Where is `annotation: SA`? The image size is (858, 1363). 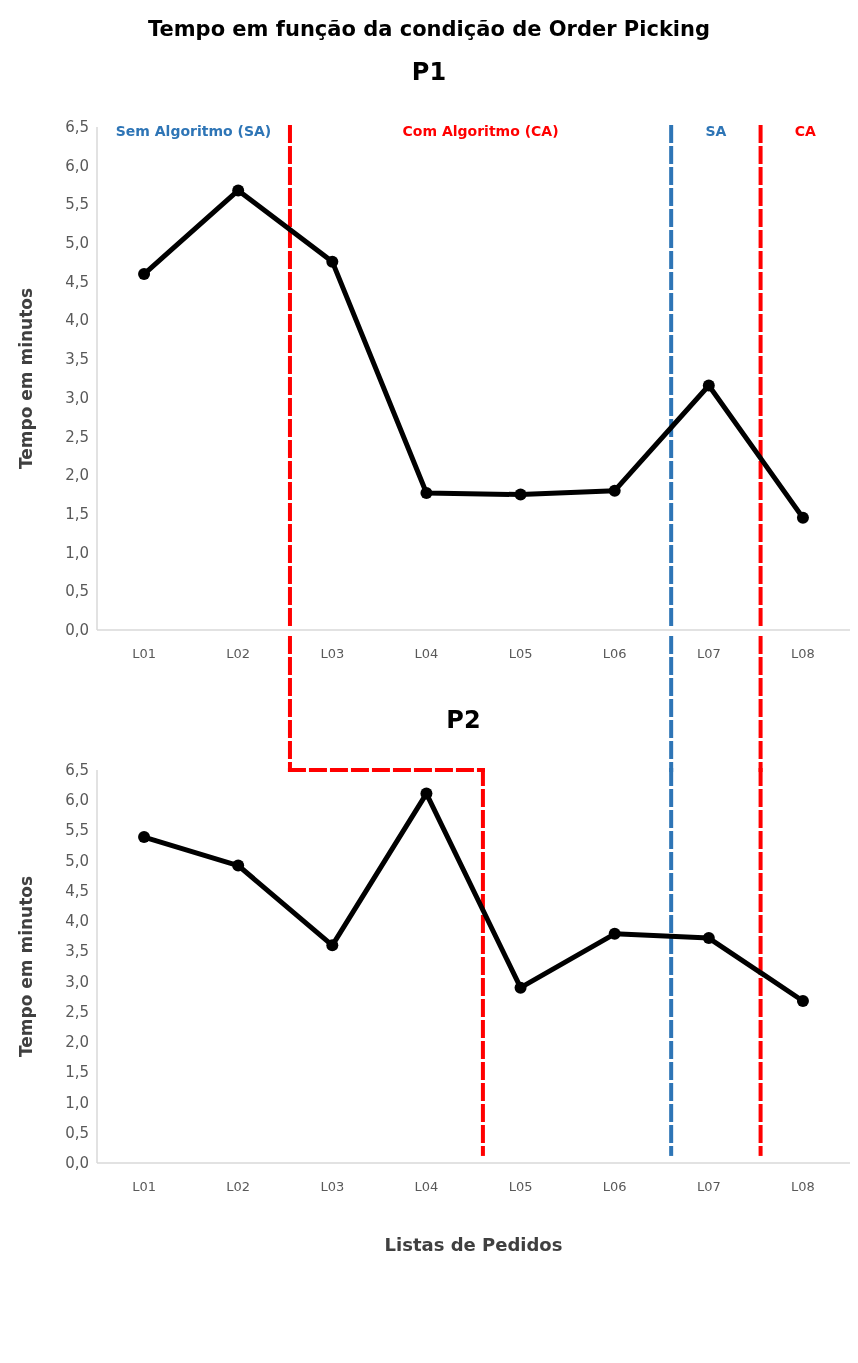 annotation: SA is located at coordinates (716, 131).